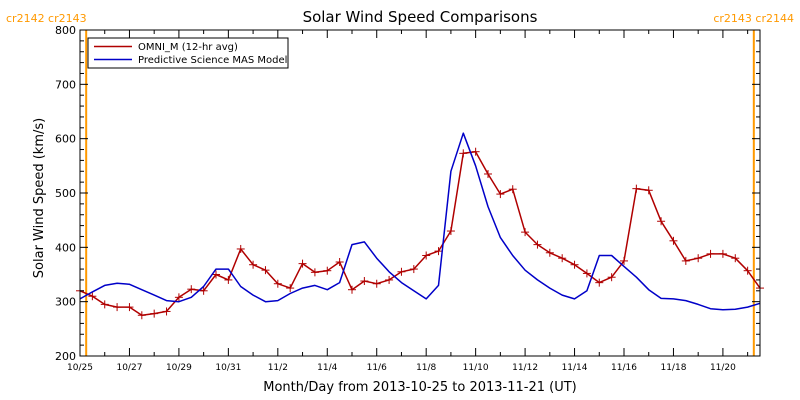  What do you see at coordinates (723, 368) in the screenshot?
I see `x-tick-label: 11/20` at bounding box center [723, 368].